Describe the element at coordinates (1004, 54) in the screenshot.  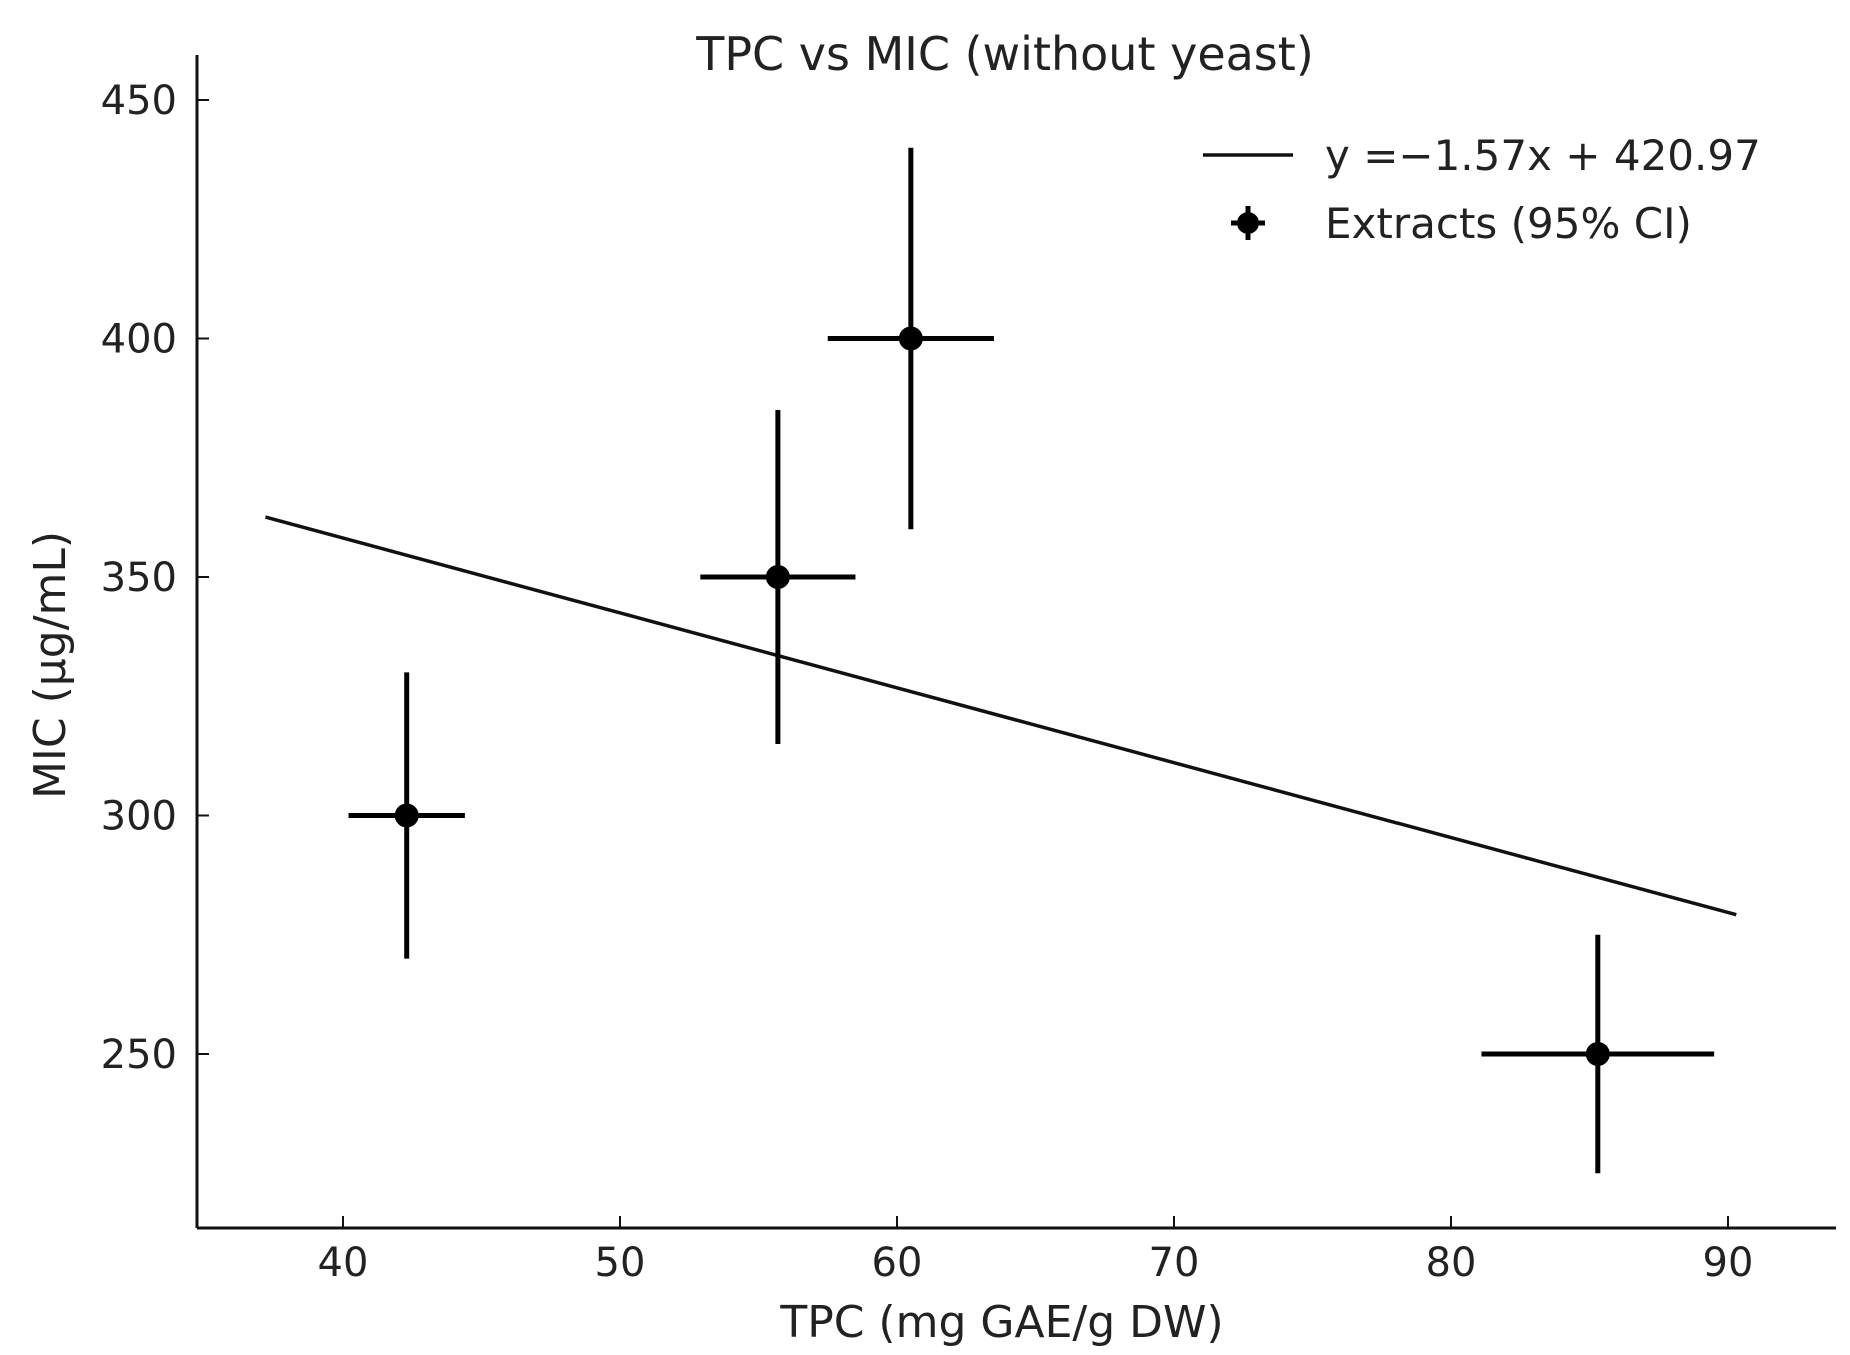
I see `chart-title: TPC vs MIC (without yeast)` at that location.